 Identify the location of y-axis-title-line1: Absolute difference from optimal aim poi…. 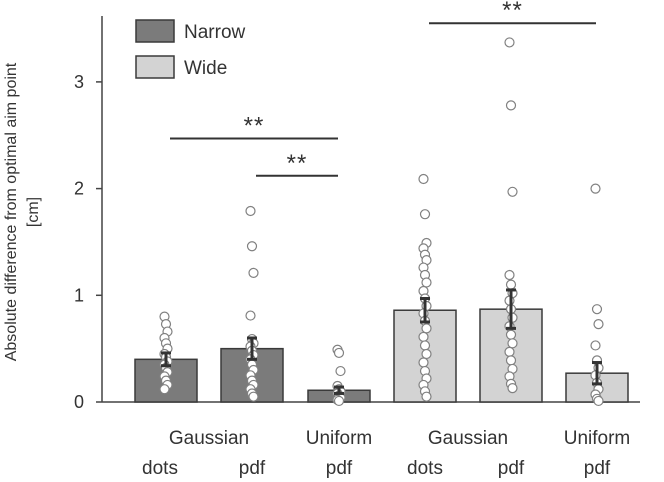
(11, 211).